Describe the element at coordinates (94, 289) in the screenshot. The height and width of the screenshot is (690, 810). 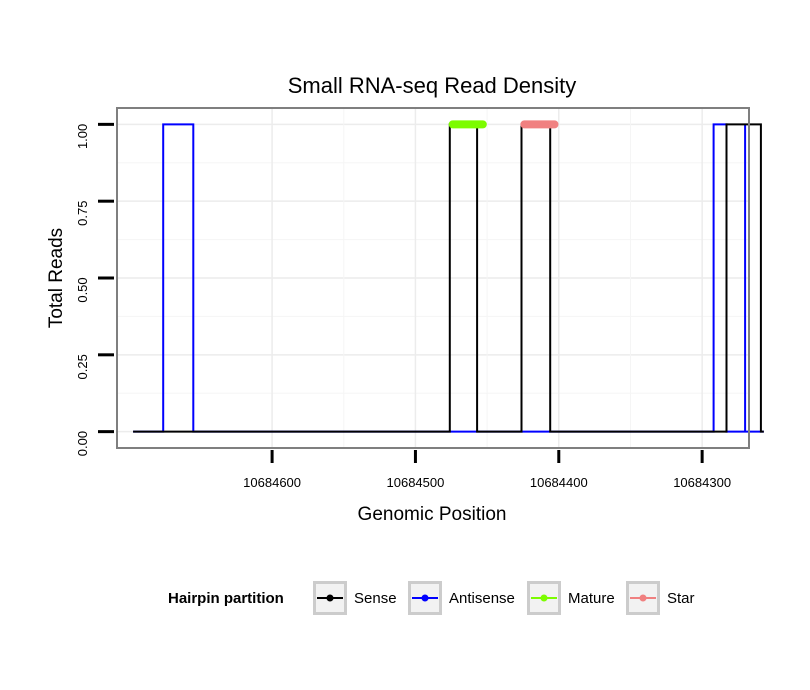
I see `y-axis: 0.00 0.25 0.50 0.75 1.00` at that location.